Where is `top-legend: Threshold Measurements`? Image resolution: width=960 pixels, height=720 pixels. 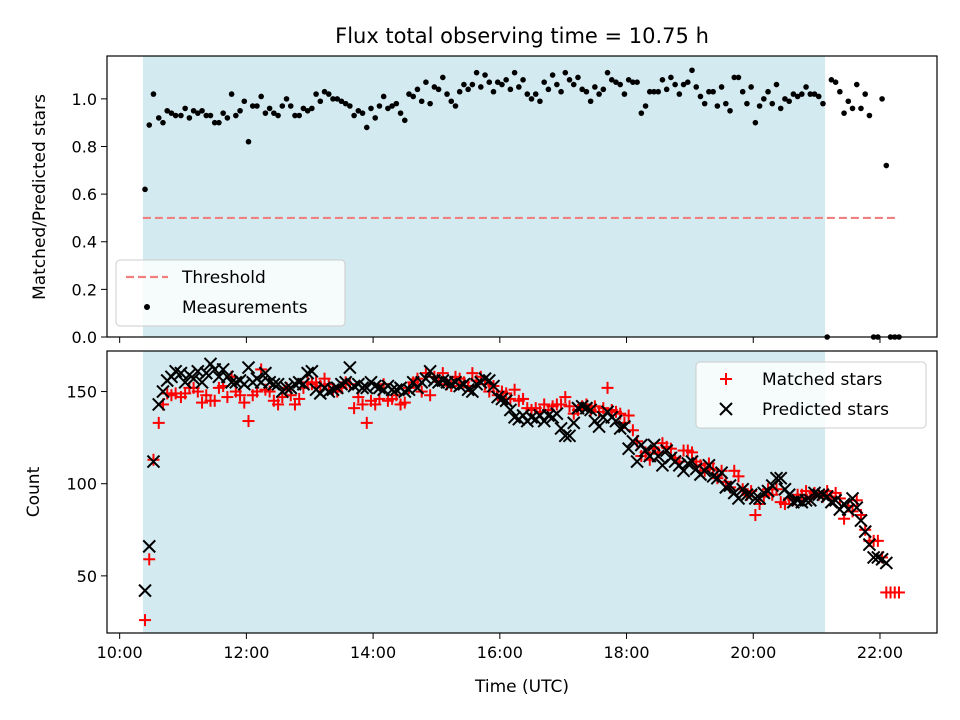 top-legend: Threshold Measurements is located at coordinates (230, 293).